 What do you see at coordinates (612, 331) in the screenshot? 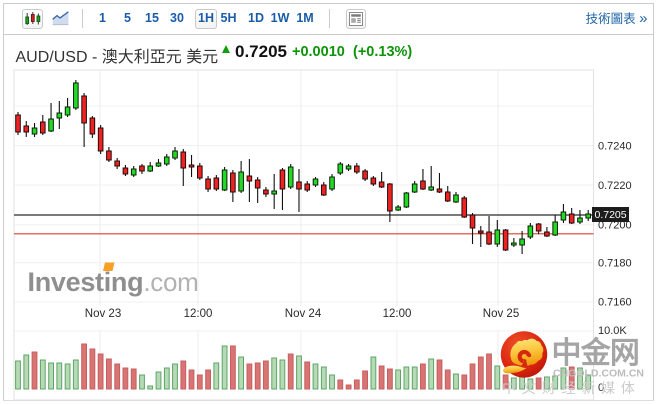
I see `svg-text: 10.0K` at bounding box center [612, 331].